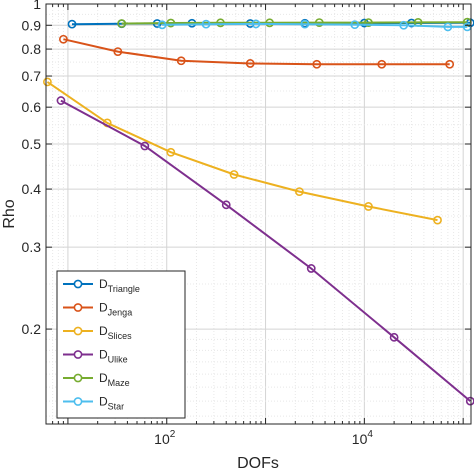 Image resolution: width=474 pixels, height=473 pixels. I want to click on x-tick-label: 10⁴, so click(363, 438).